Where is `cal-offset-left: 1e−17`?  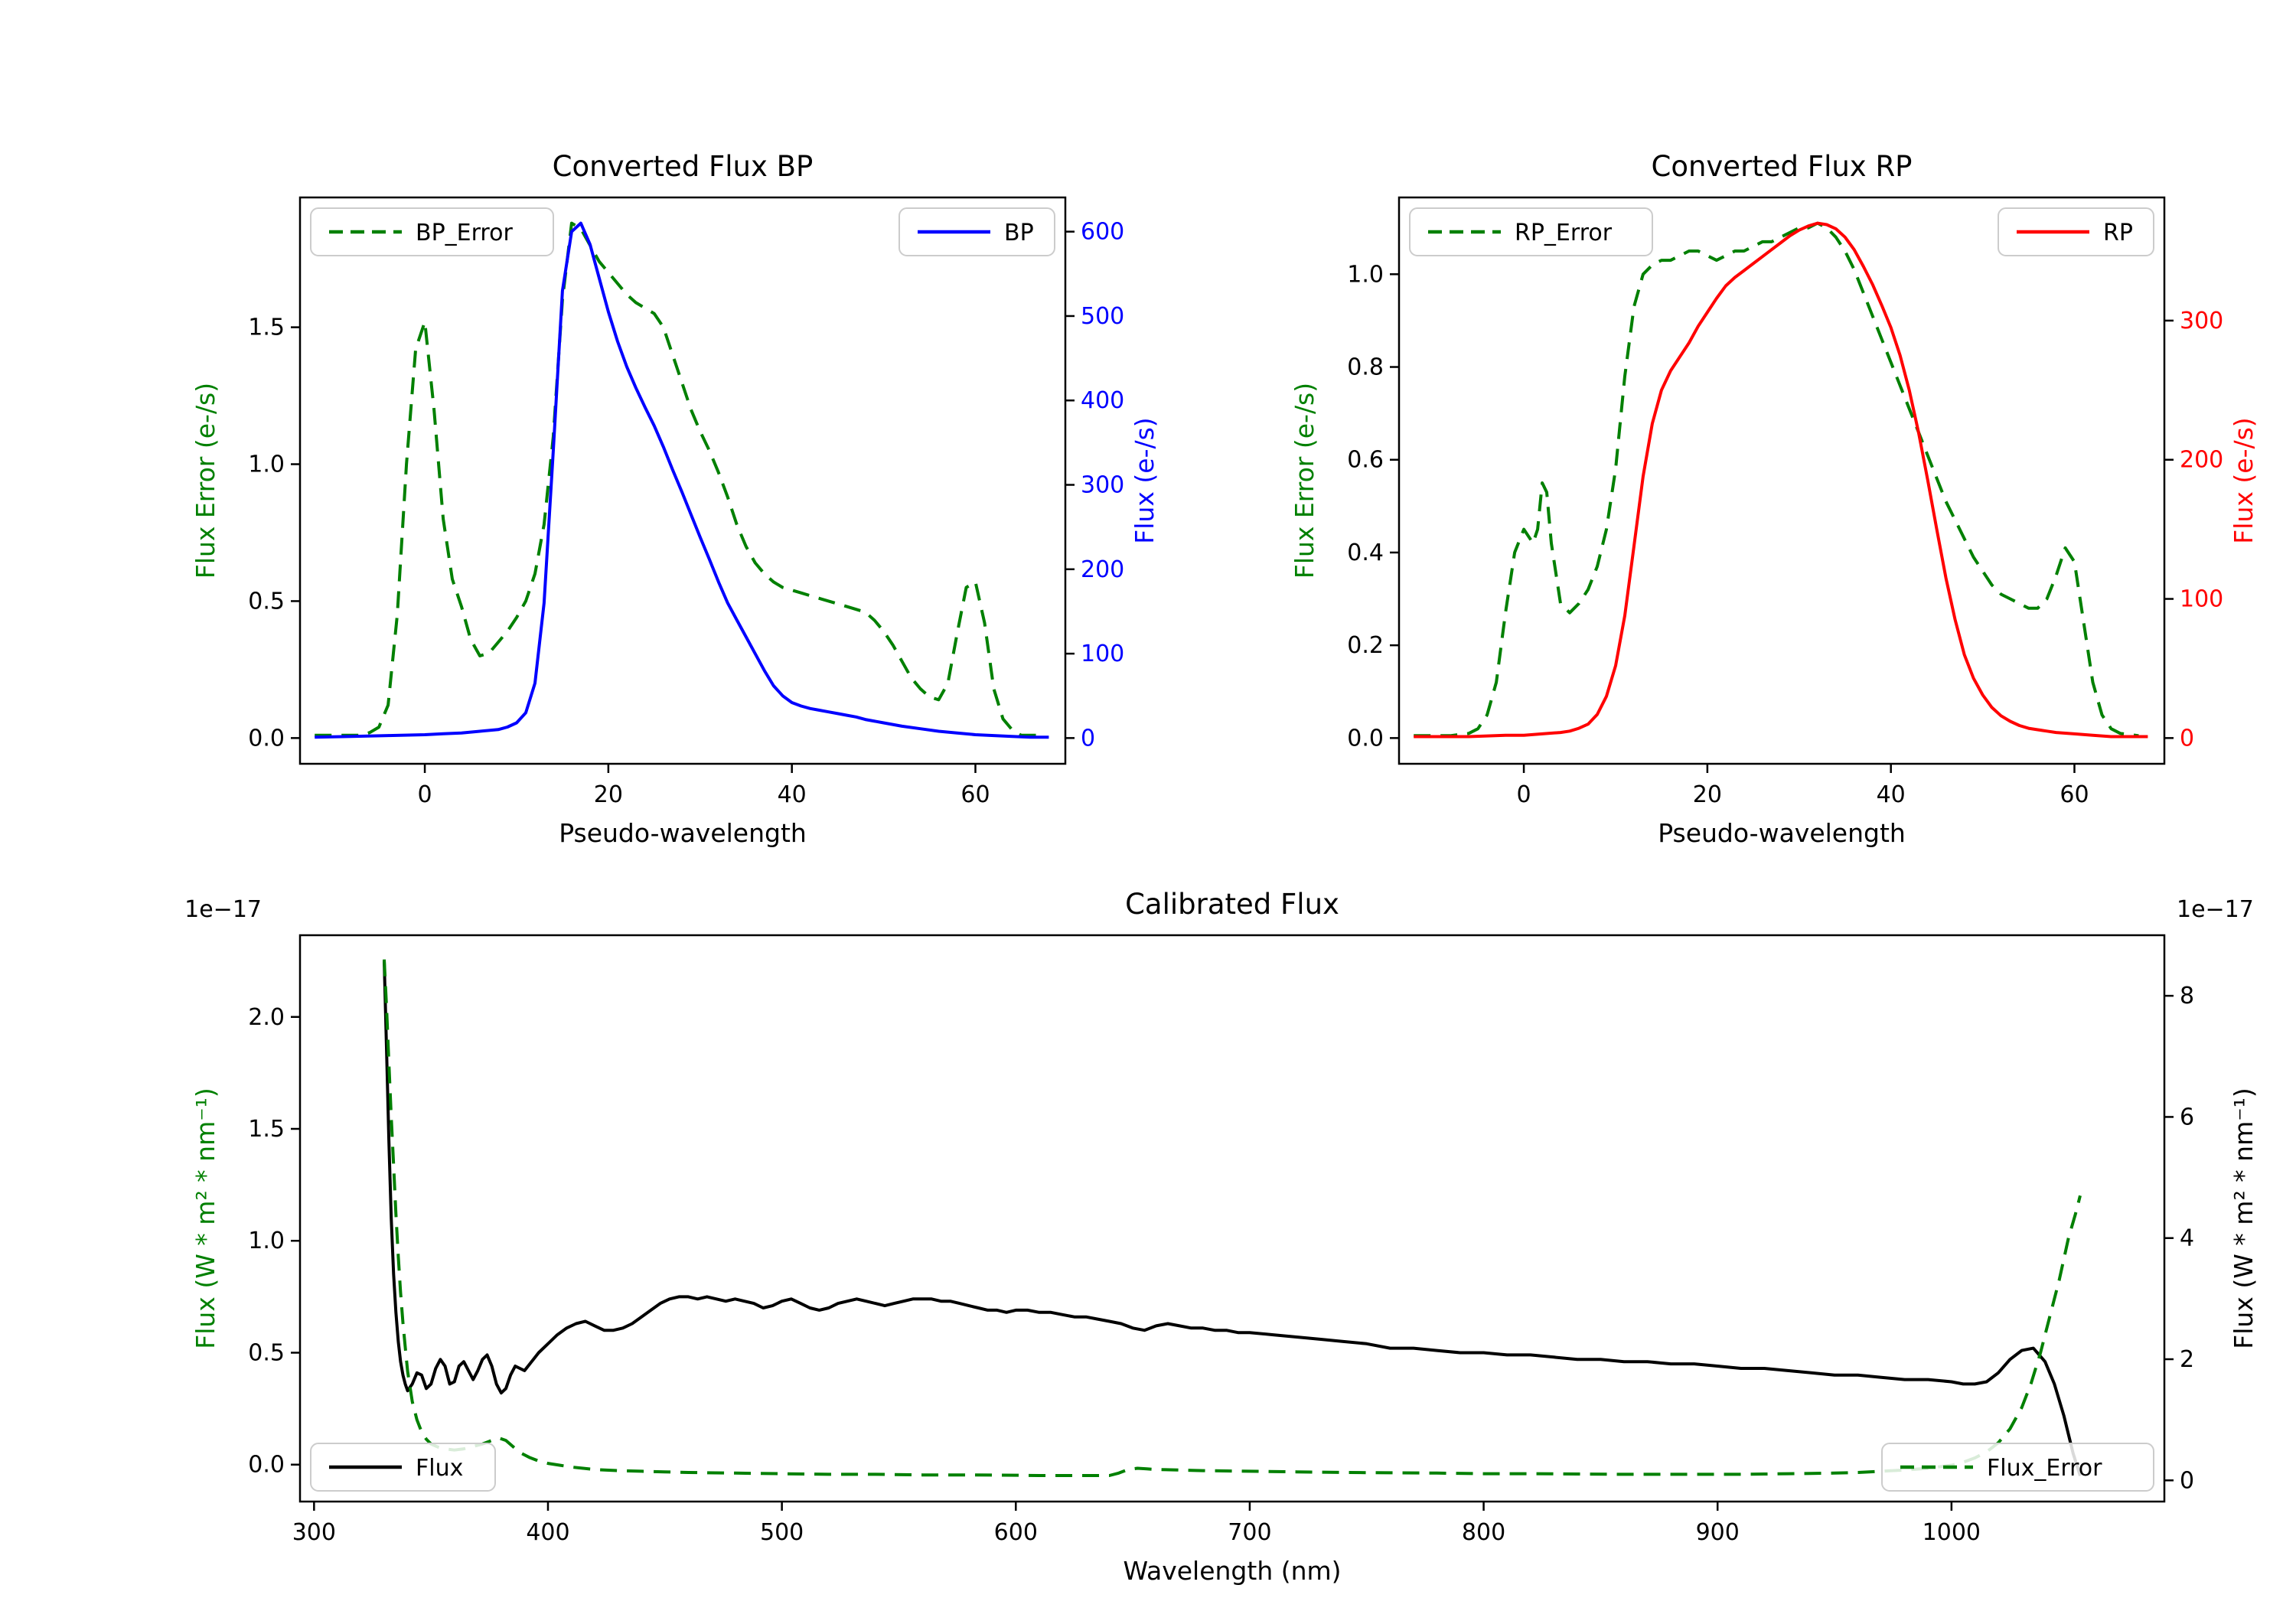
cal-offset-left: 1e−17 is located at coordinates (223, 909).